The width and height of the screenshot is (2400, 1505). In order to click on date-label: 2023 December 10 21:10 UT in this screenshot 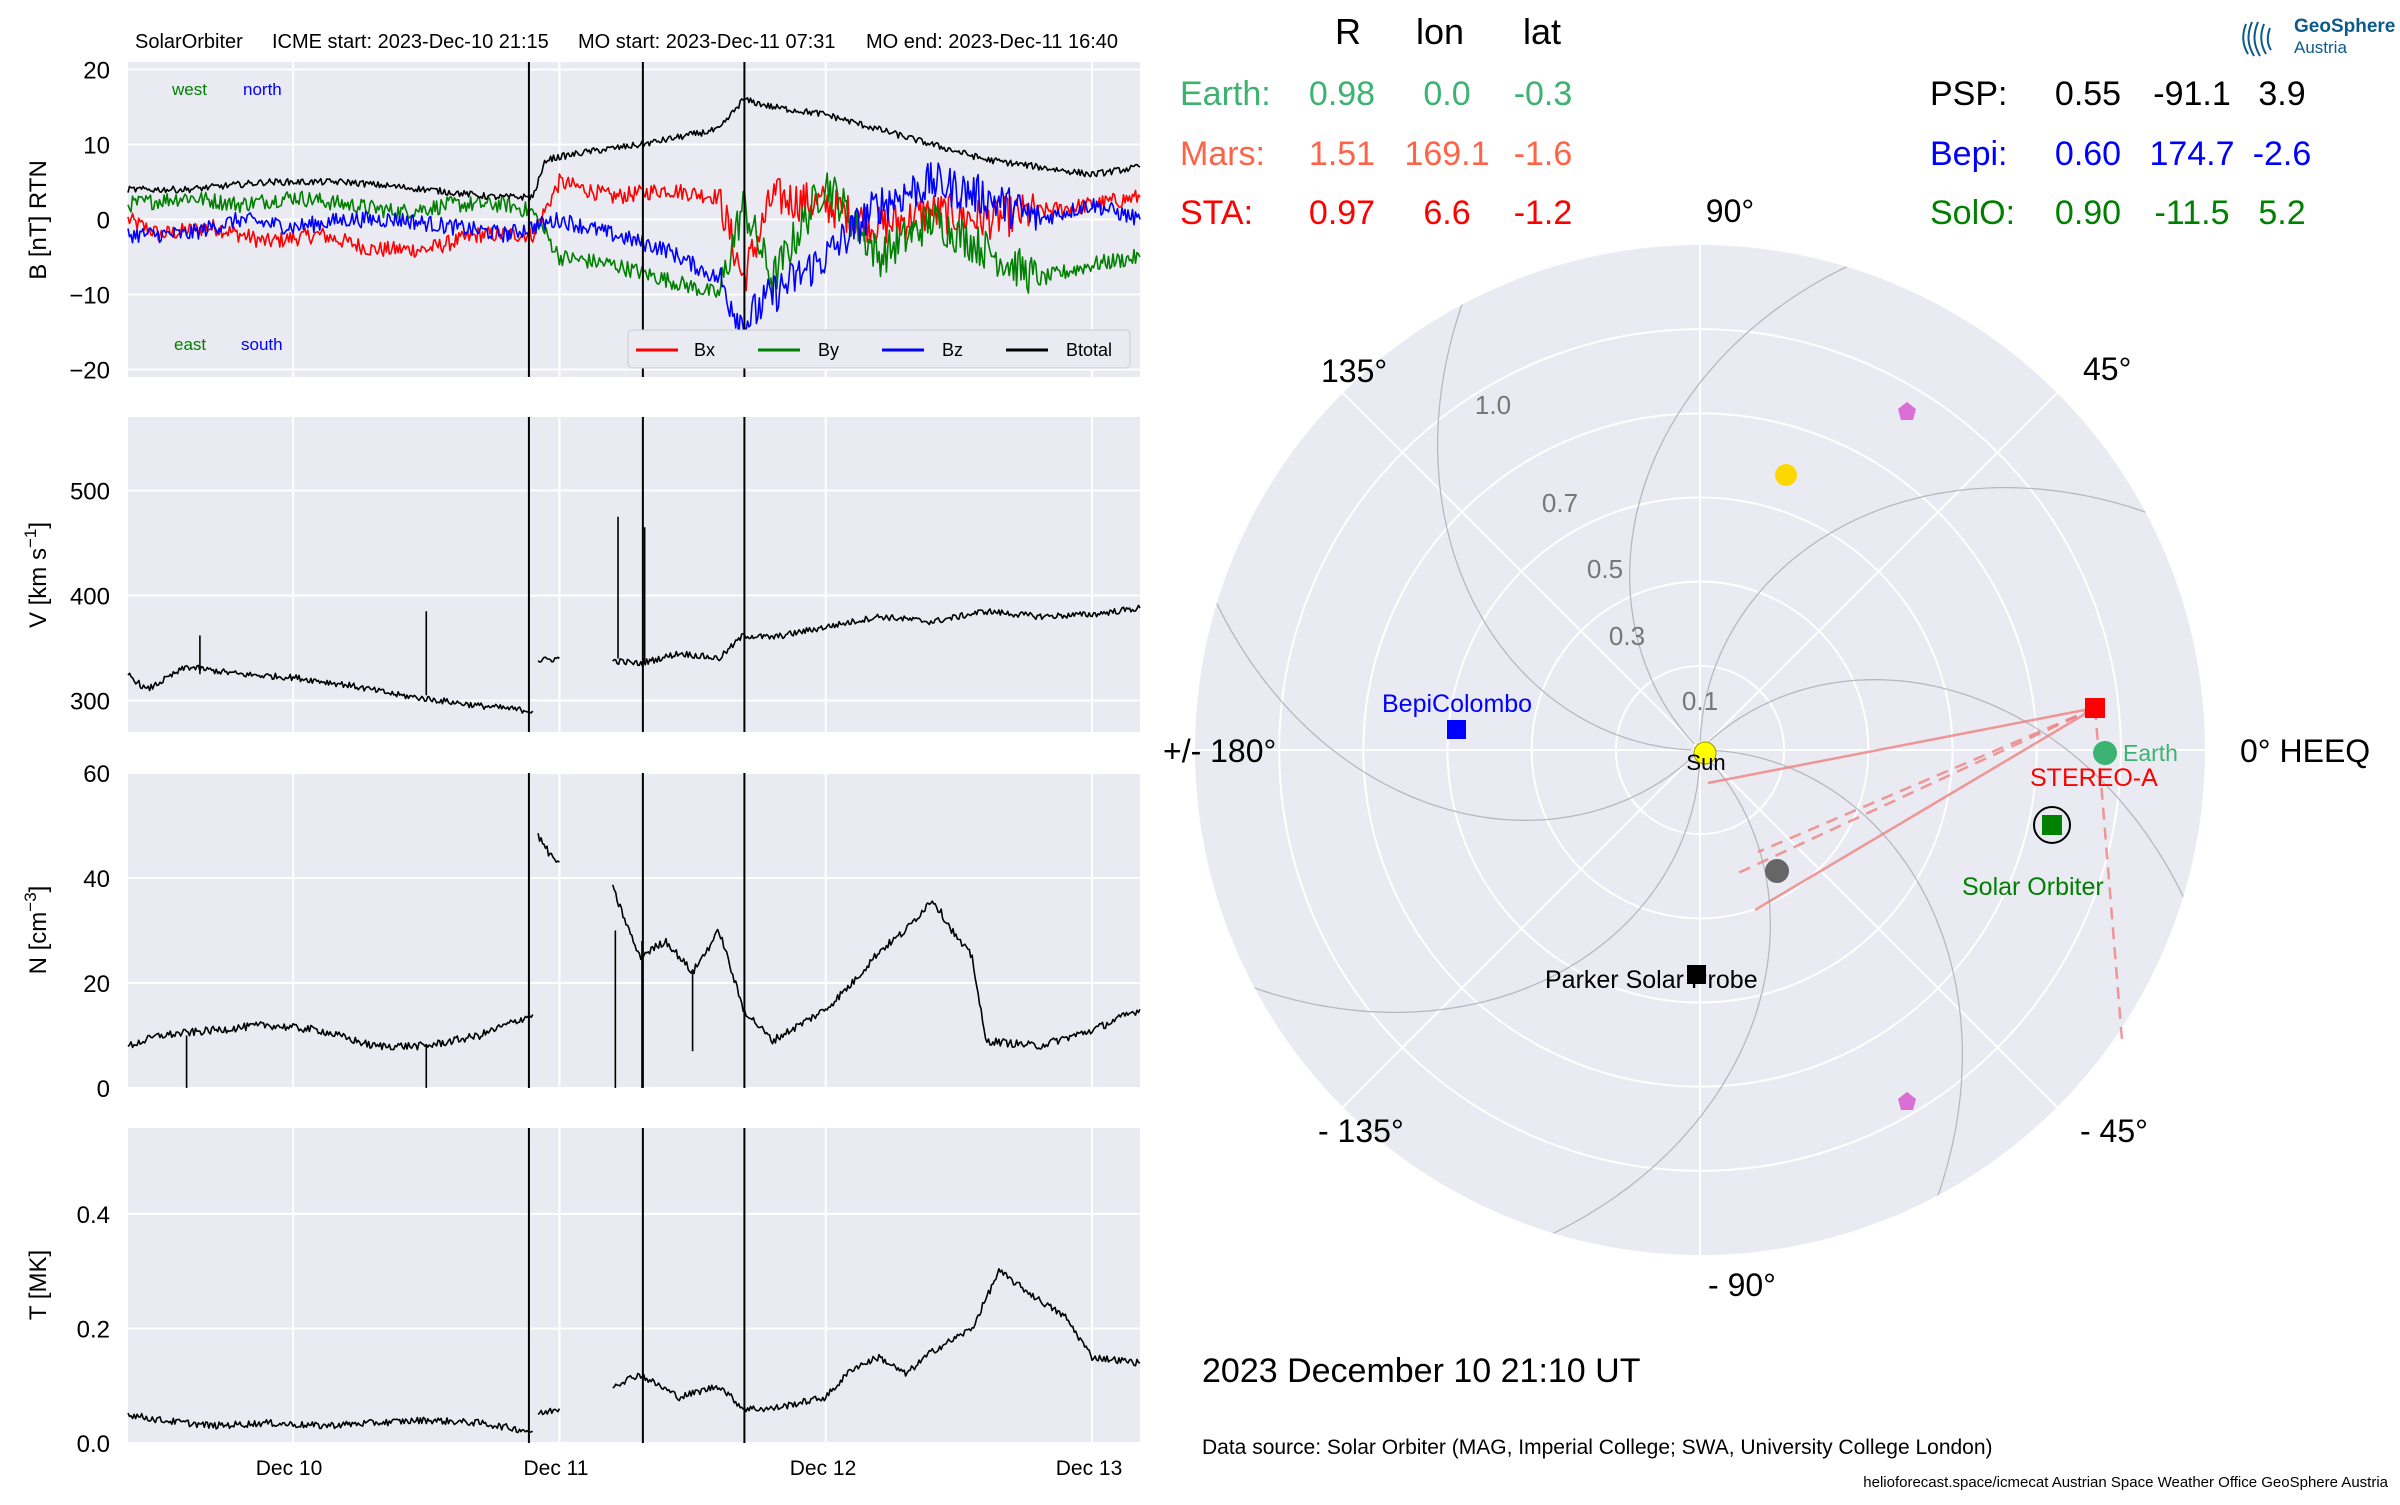, I will do `click(1421, 1371)`.